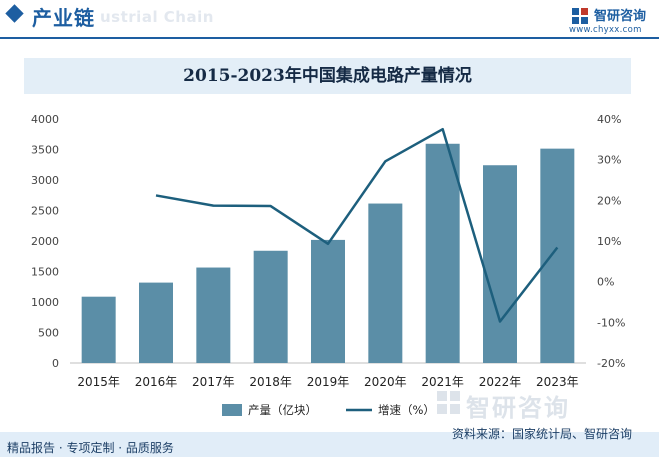 This screenshot has height=457, width=659. I want to click on x-tick-label: 2019年, so click(328, 382).